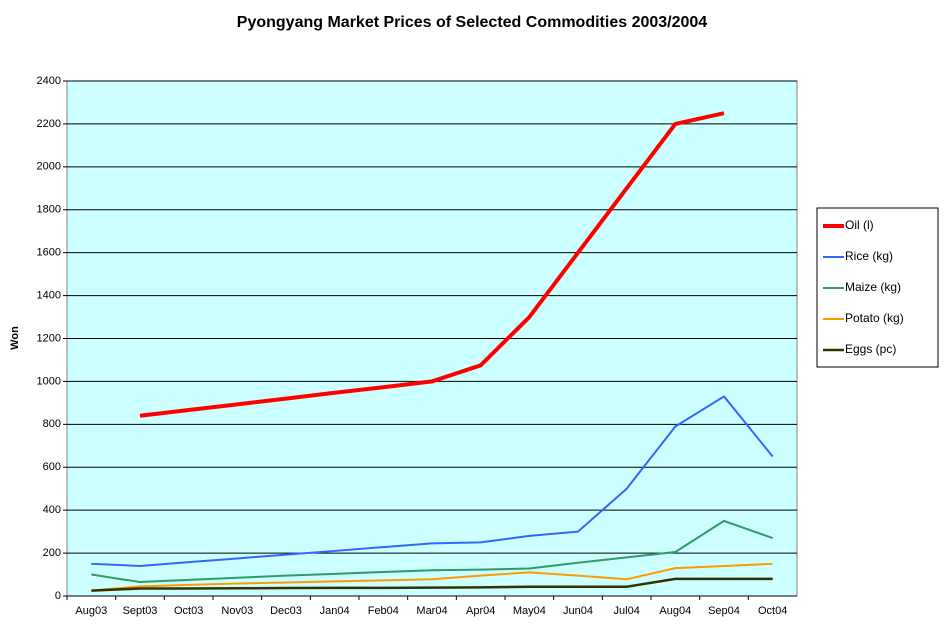  What do you see at coordinates (49, 381) in the screenshot?
I see `y-tick-label: 1000` at bounding box center [49, 381].